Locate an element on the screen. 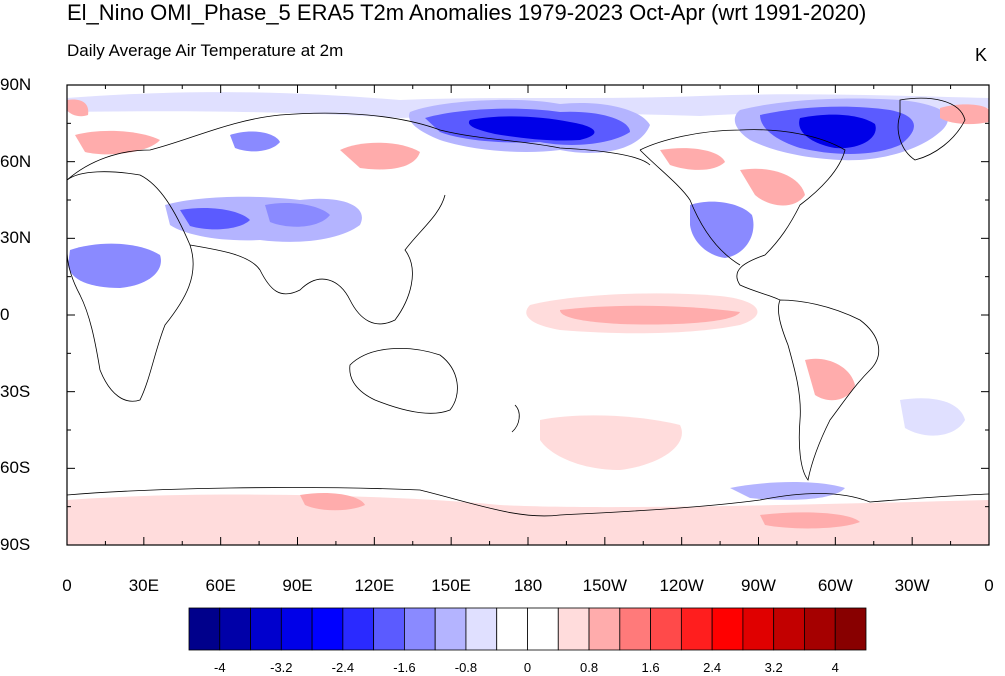  longitude-label: 120W is located at coordinates (681, 585).